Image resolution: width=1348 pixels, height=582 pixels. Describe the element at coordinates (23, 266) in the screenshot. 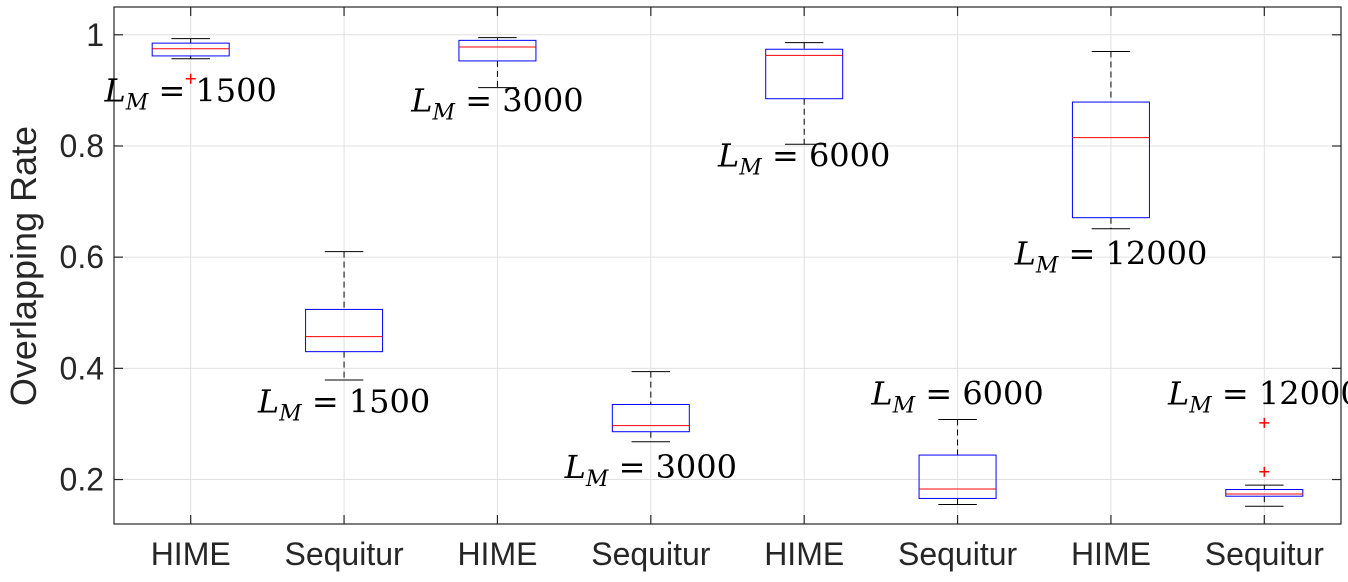

I see `y-axis-label: Overlapping Rate` at that location.